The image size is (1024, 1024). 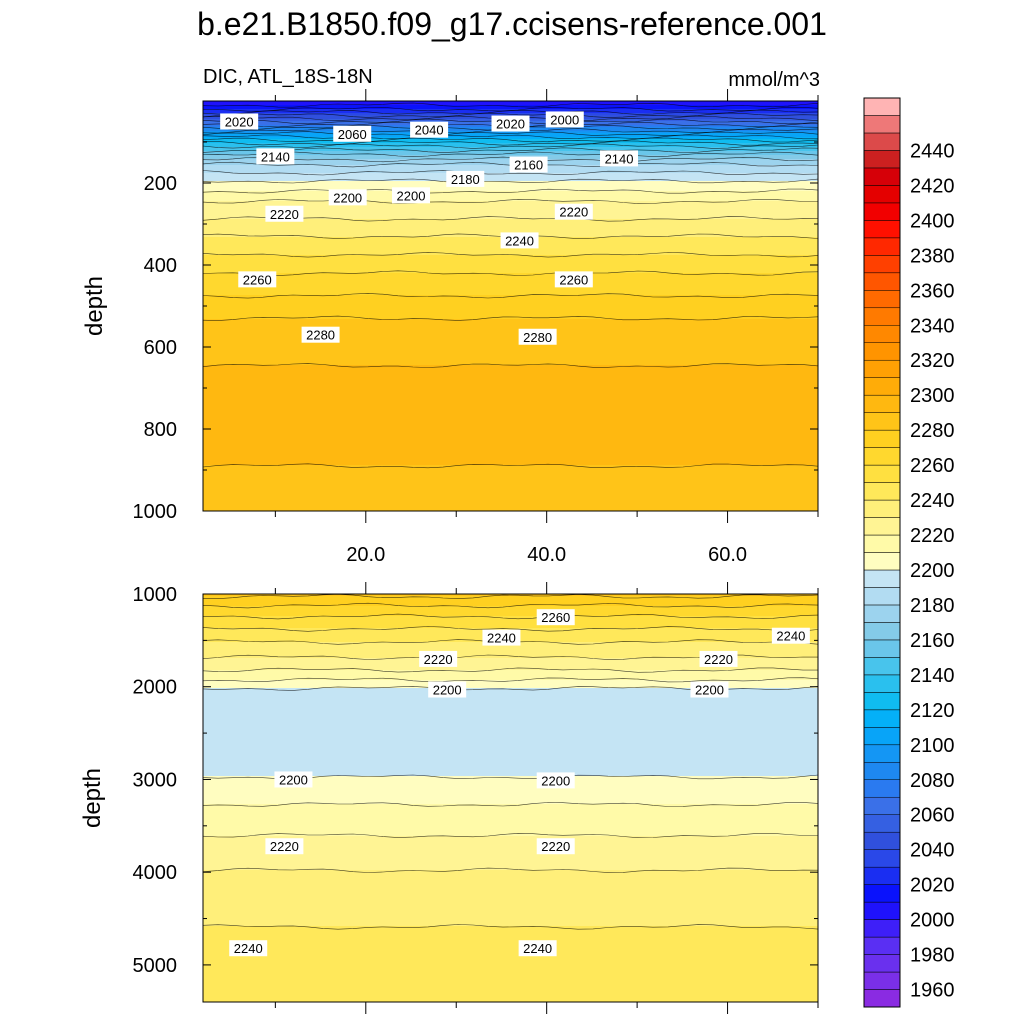 I want to click on upper-y-tick-label: 400, so click(x=160, y=266).